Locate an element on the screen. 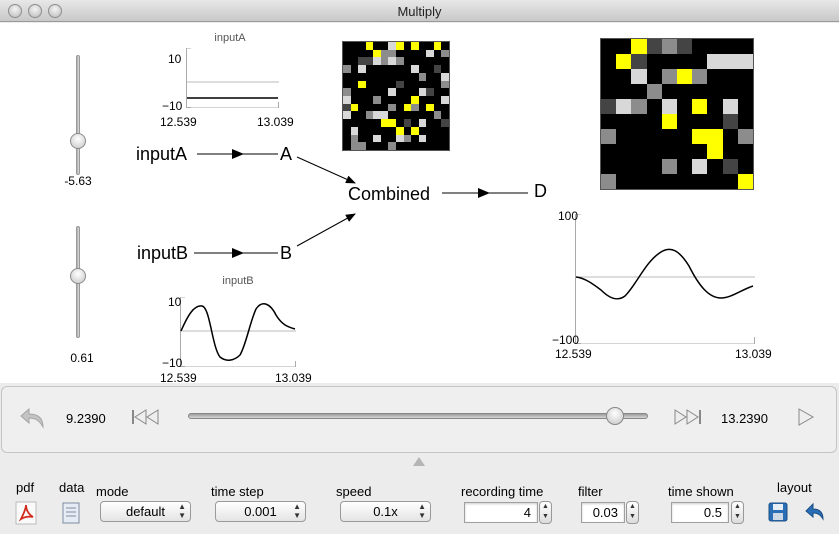 The image size is (839, 534). close-window-icon is located at coordinates (15, 11).